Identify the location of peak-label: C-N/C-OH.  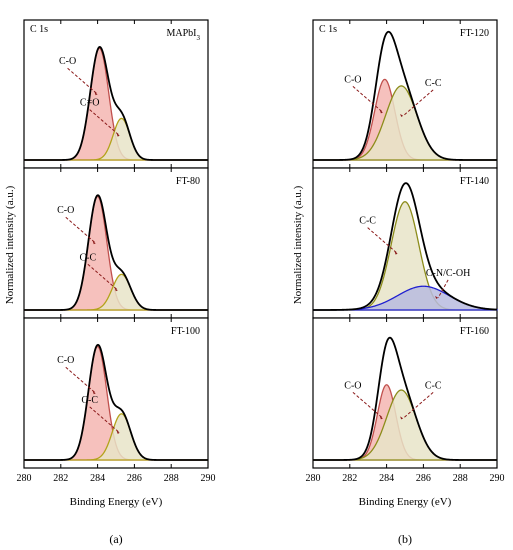
(448, 273).